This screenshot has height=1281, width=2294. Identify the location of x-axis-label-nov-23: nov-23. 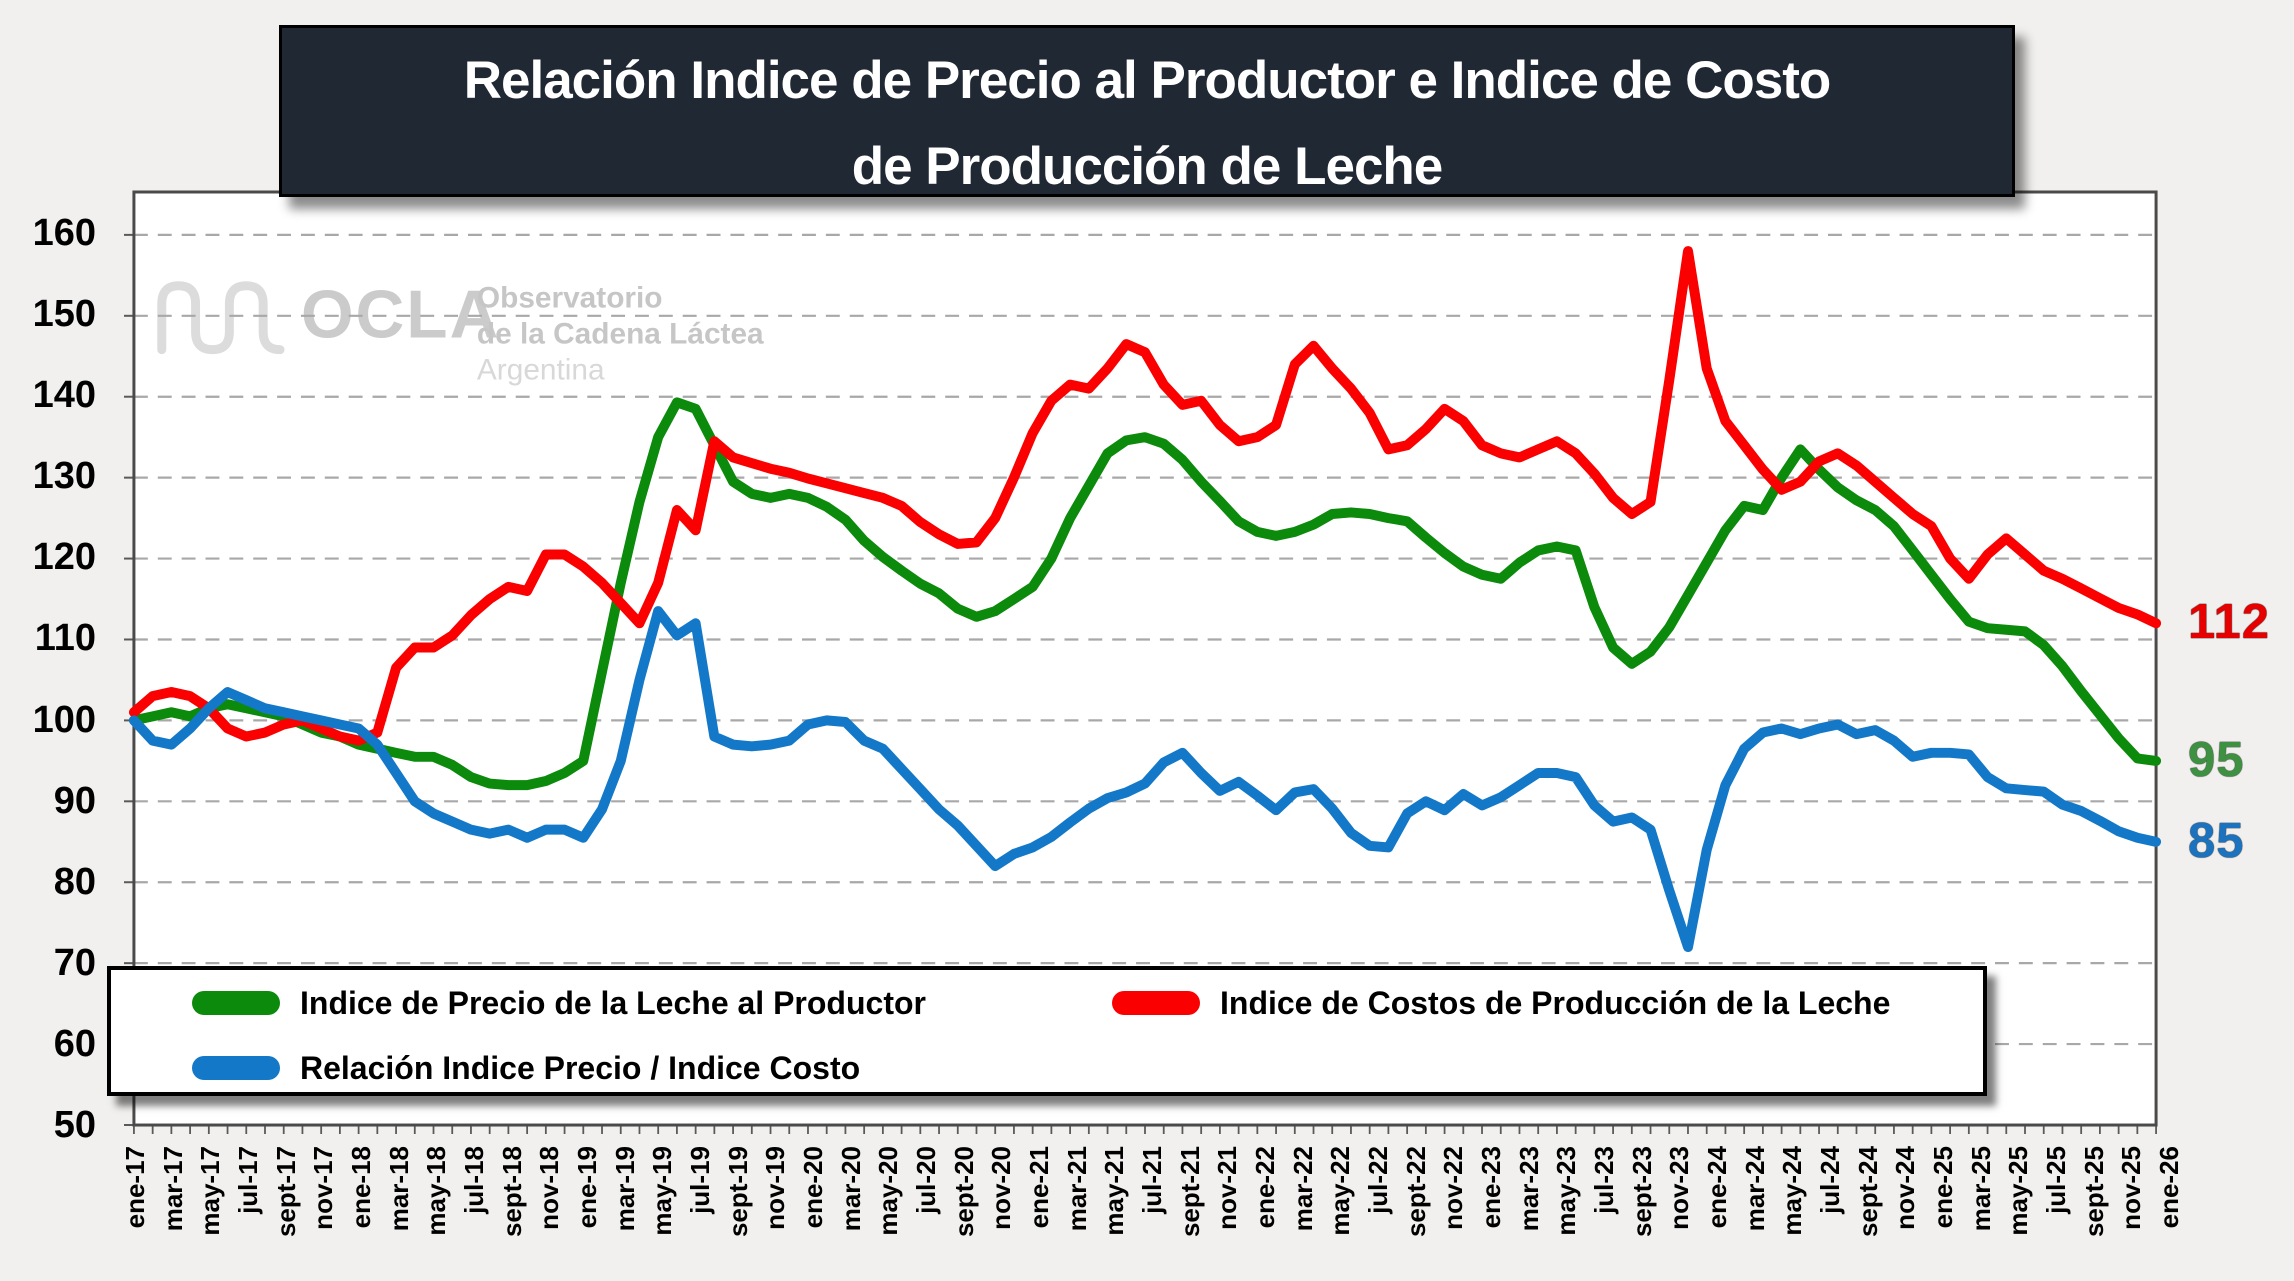
(1679, 1188).